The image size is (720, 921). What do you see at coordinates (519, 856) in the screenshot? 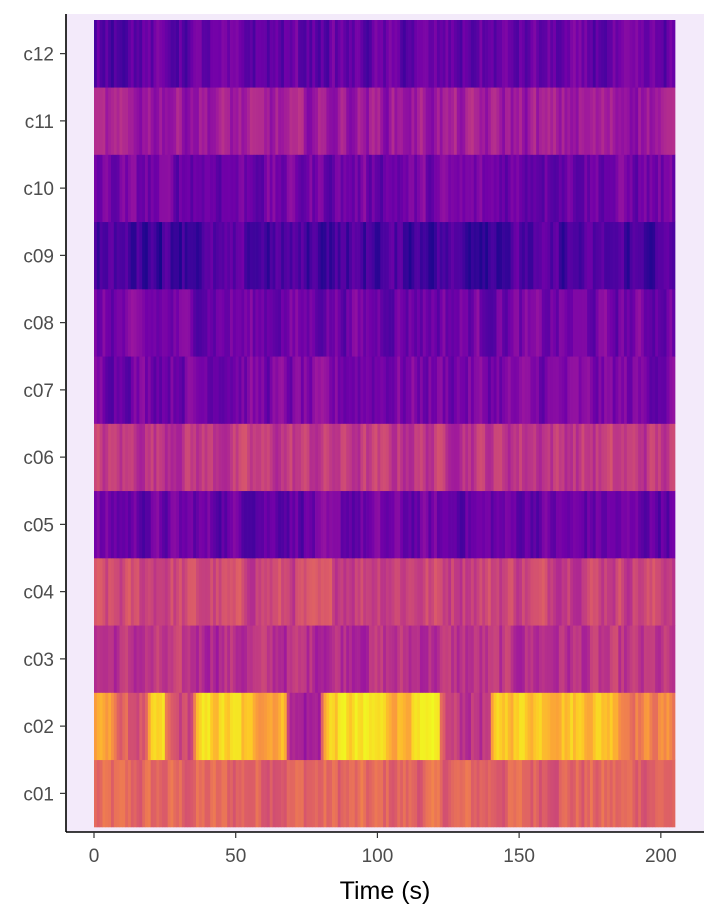
I see `x-tick-label: 150` at bounding box center [519, 856].